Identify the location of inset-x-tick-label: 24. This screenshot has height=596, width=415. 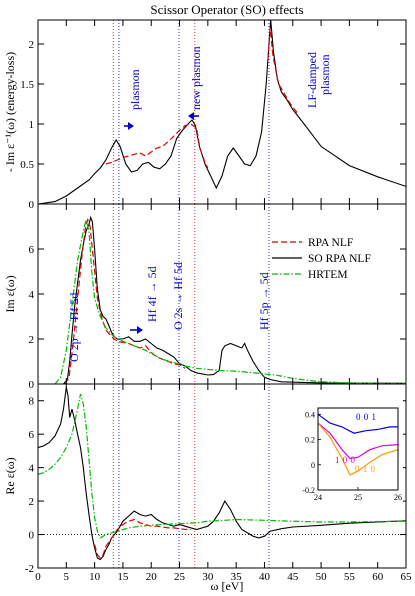
(318, 497).